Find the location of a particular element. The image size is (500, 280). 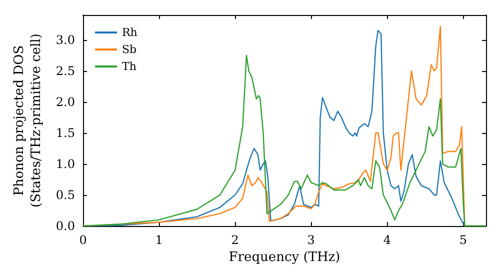

y-tick-label: 2.0 is located at coordinates (65, 101).